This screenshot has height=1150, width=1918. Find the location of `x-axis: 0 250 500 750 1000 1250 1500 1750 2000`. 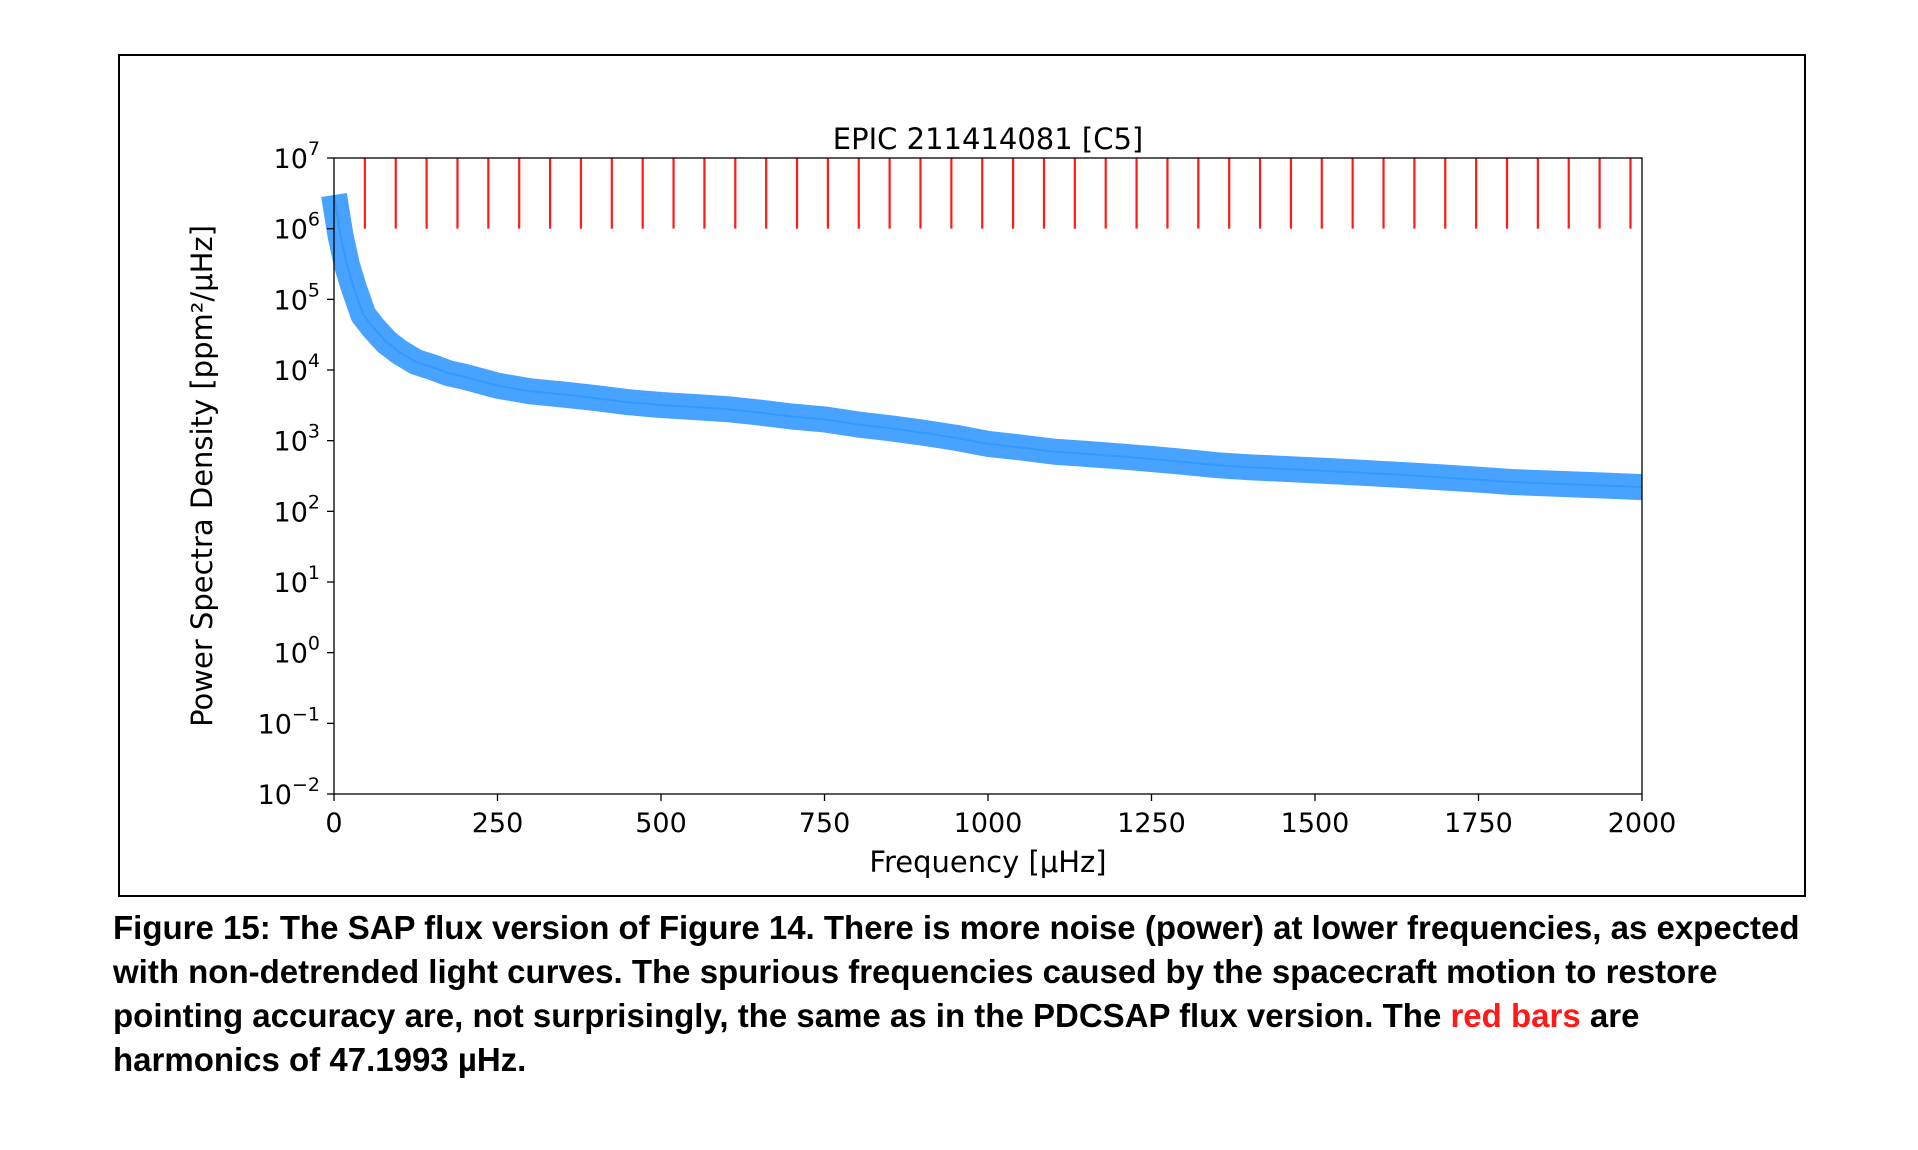

x-axis: 0 250 500 750 1000 1250 1500 1750 2000 is located at coordinates (1000, 816).